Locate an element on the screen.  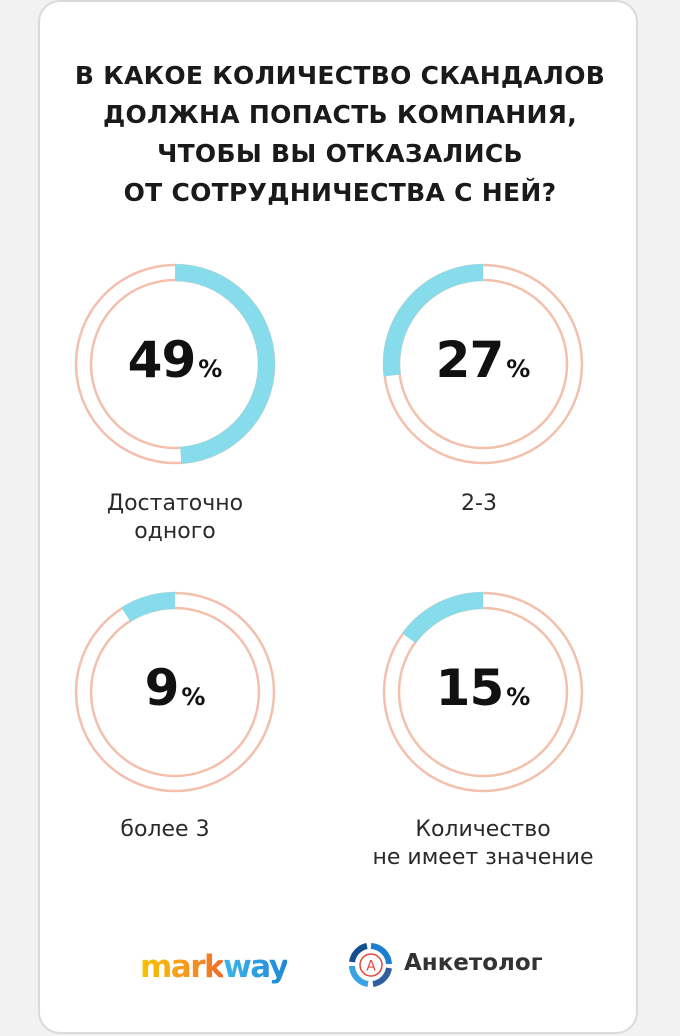
donut-value-3: 9% is located at coordinates (175, 688).